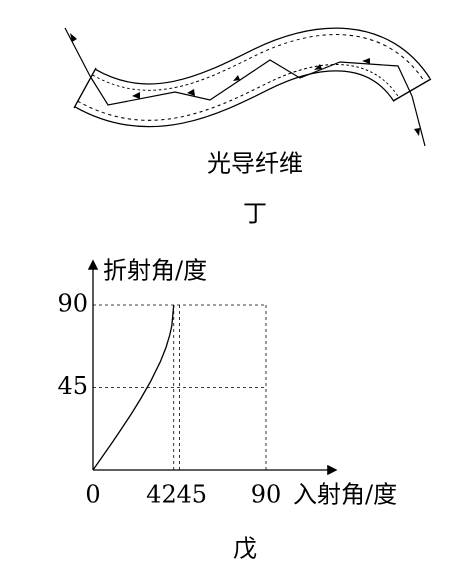 The width and height of the screenshot is (475, 571). What do you see at coordinates (155, 271) in the screenshot?
I see `y-axis-label: 折射角/度` at bounding box center [155, 271].